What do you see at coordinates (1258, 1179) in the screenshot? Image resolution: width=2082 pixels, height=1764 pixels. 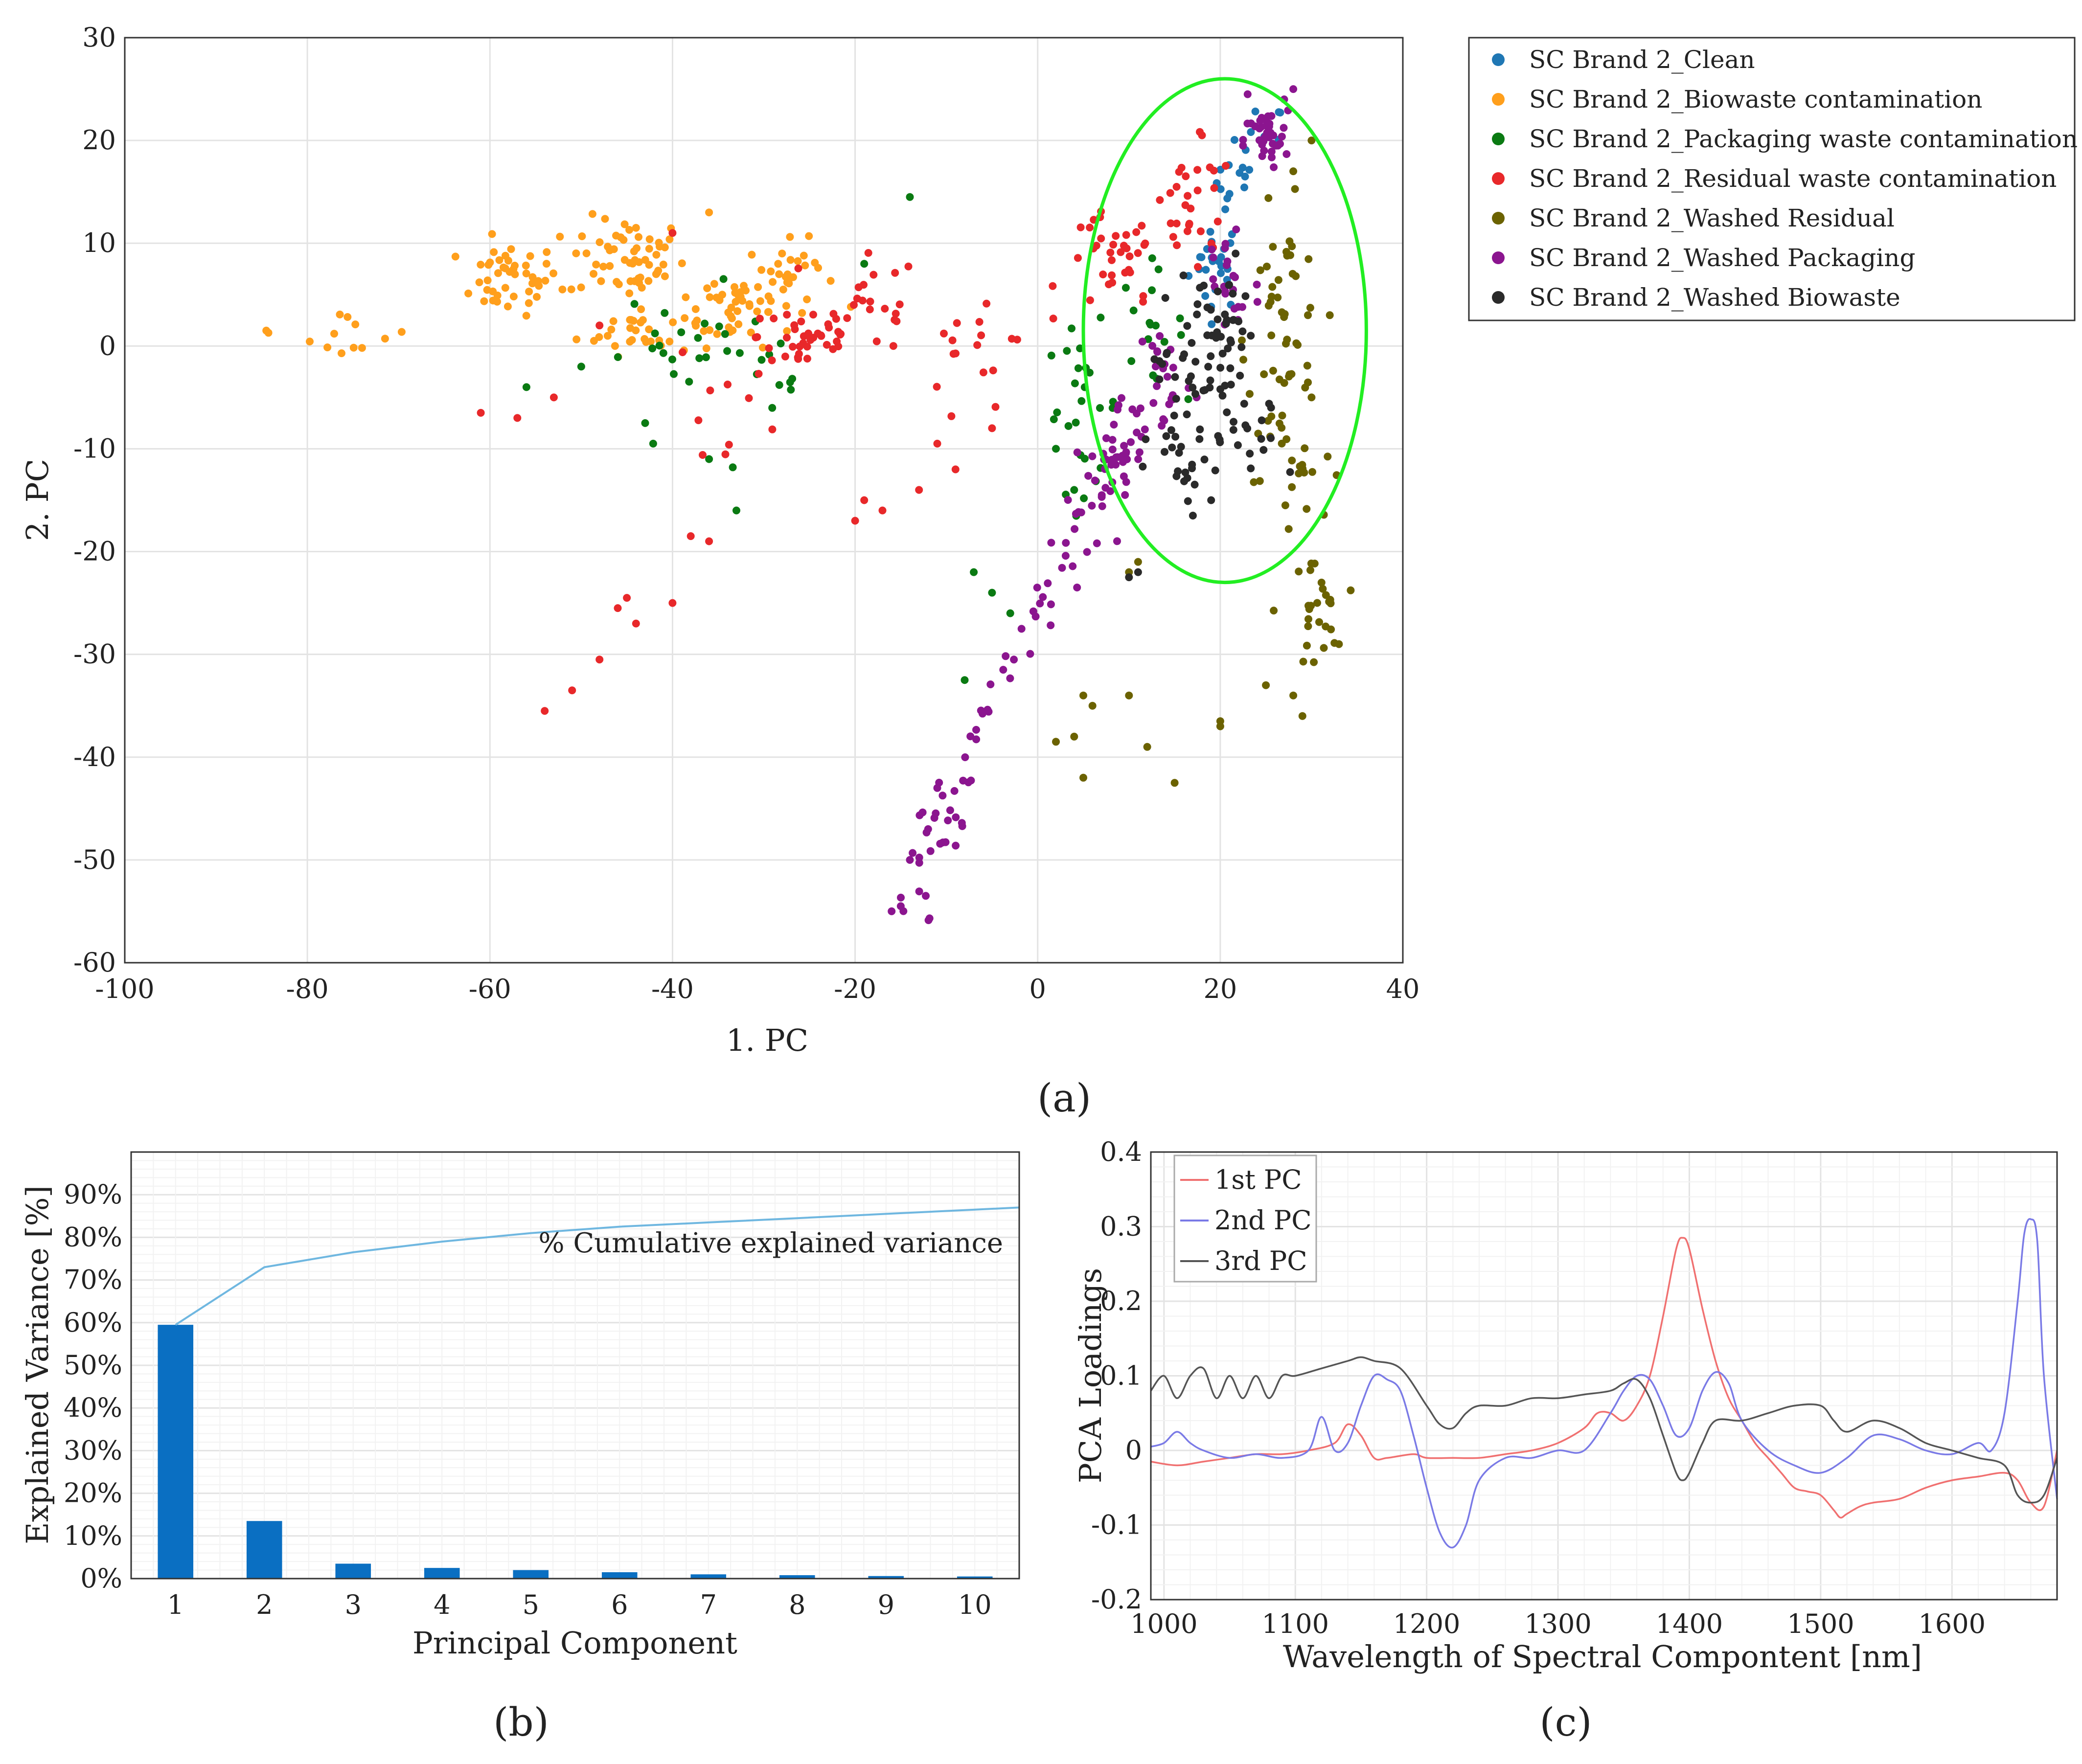 I see `line-legend-entry: 1st PC` at bounding box center [1258, 1179].